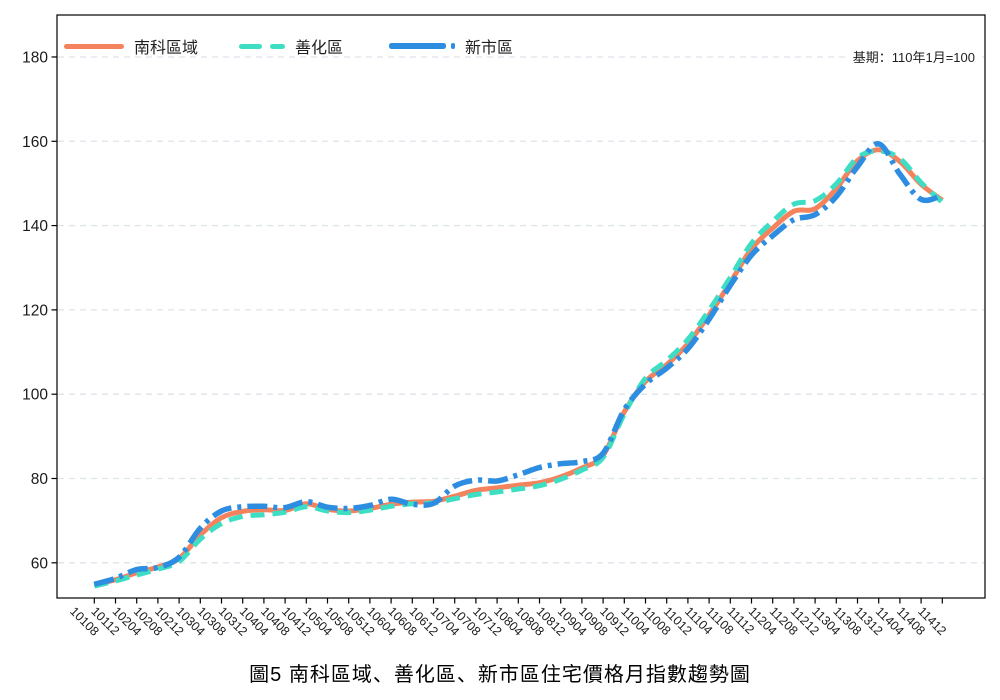  I want to click on y-tick-label: 180, so click(35, 57).